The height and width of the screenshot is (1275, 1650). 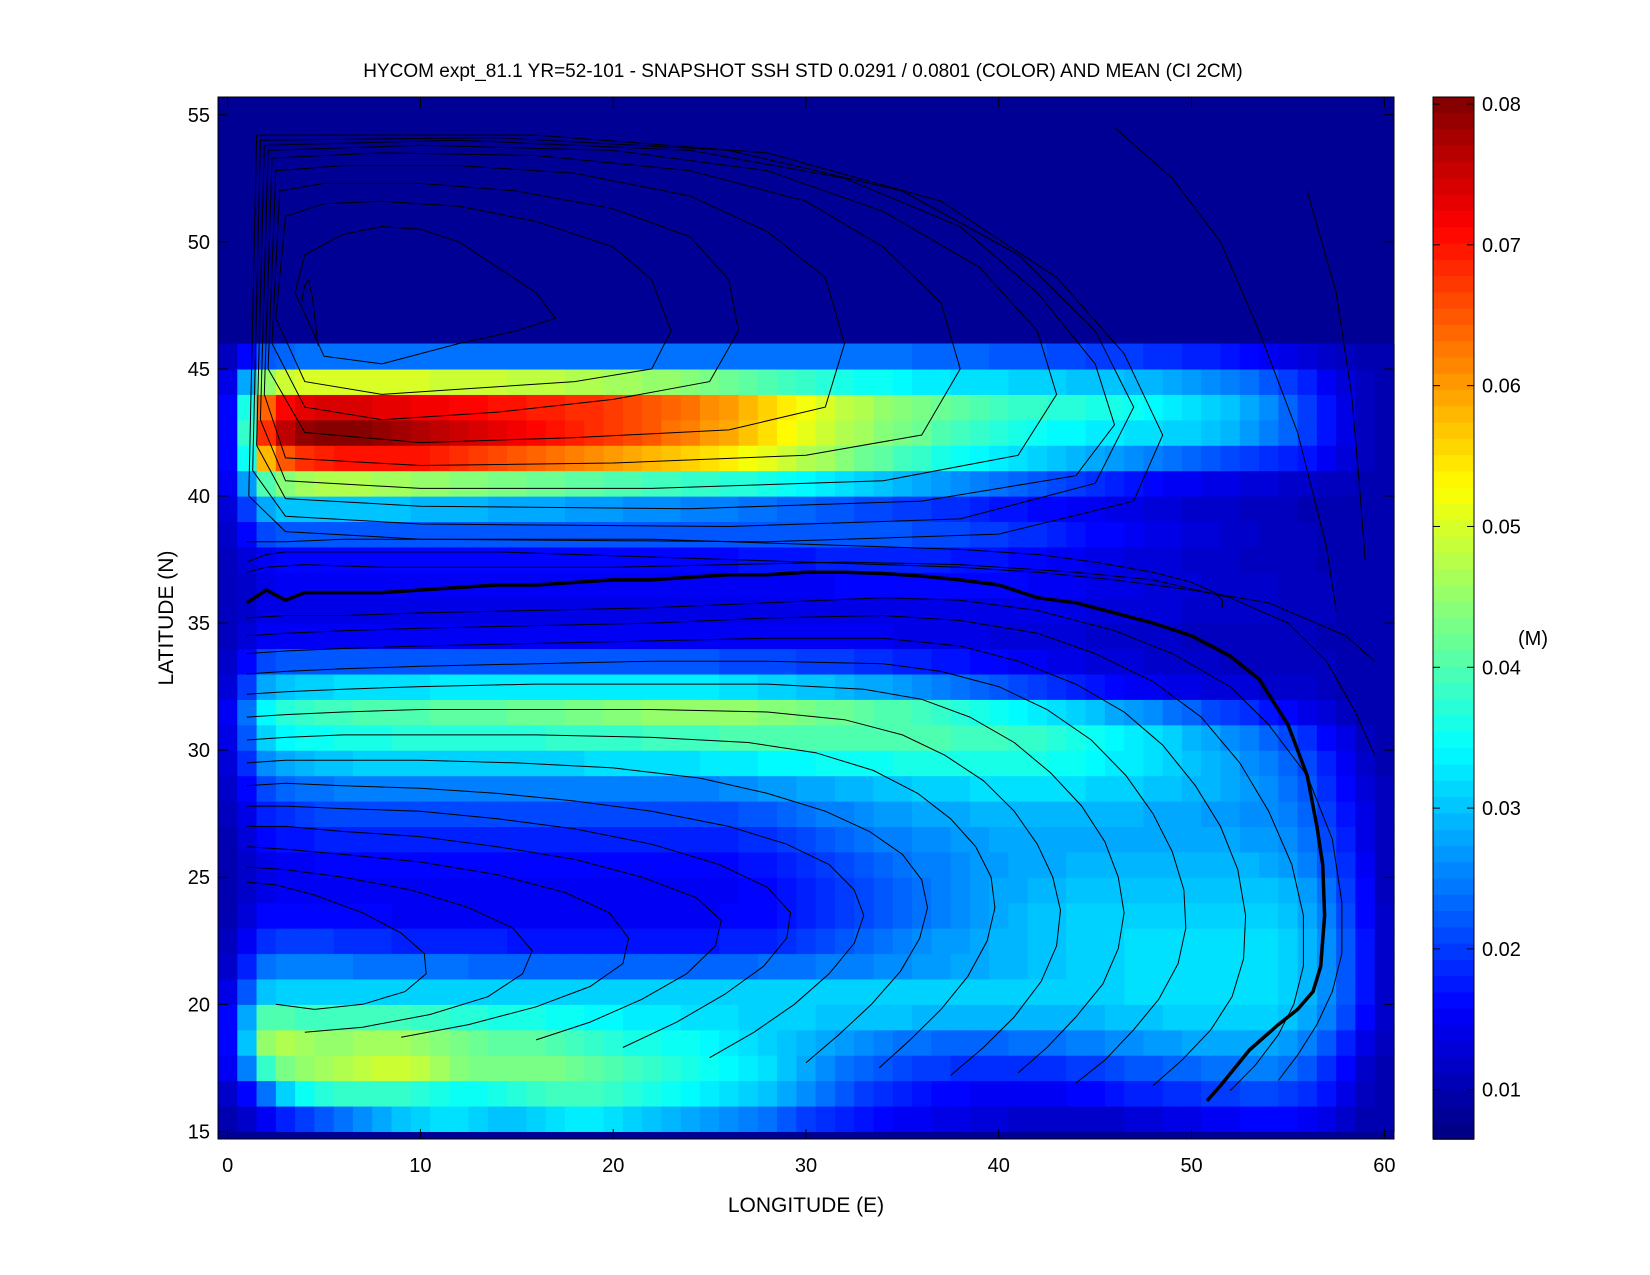 I want to click on x-tick-label: 50, so click(x=1191, y=1166).